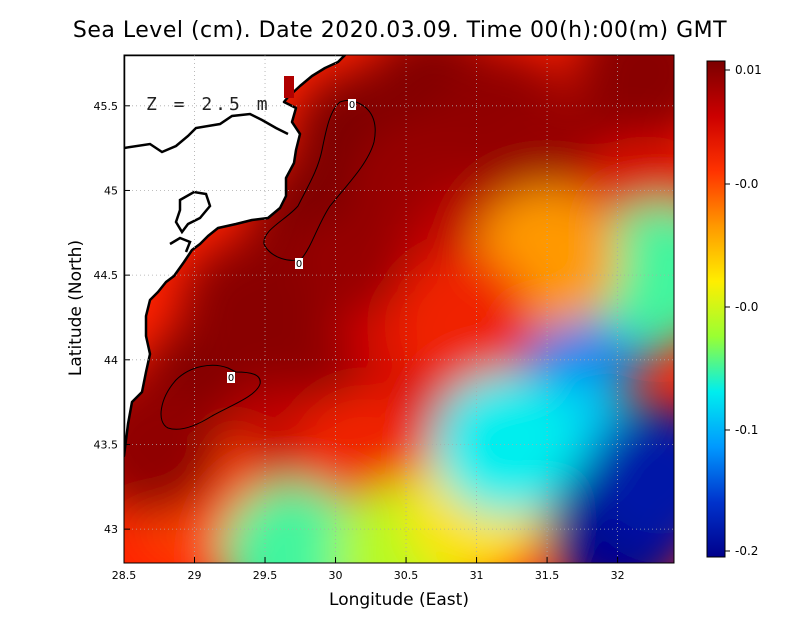  Describe the element at coordinates (124, 575) in the screenshot. I see `x-tick-label: 28.5` at that location.